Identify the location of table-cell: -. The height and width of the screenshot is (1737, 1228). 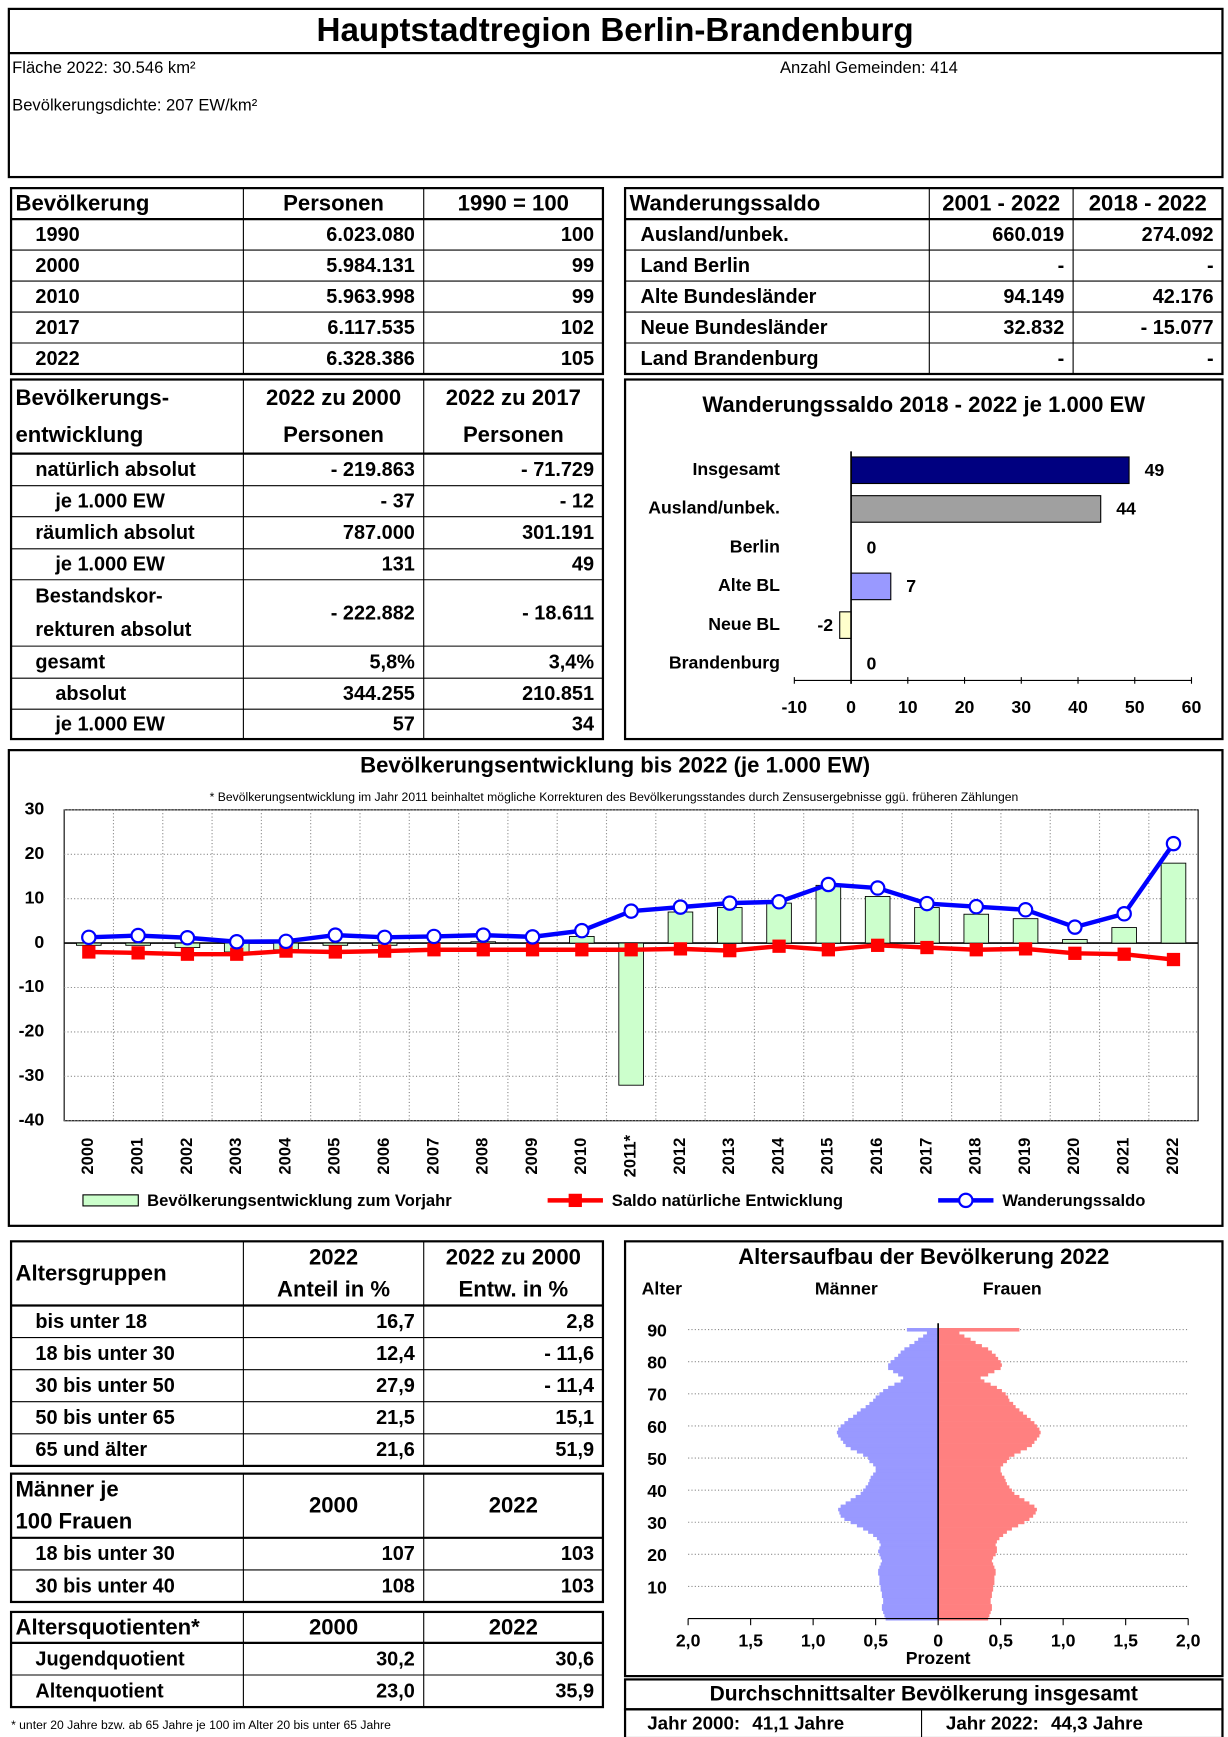
(1061, 359).